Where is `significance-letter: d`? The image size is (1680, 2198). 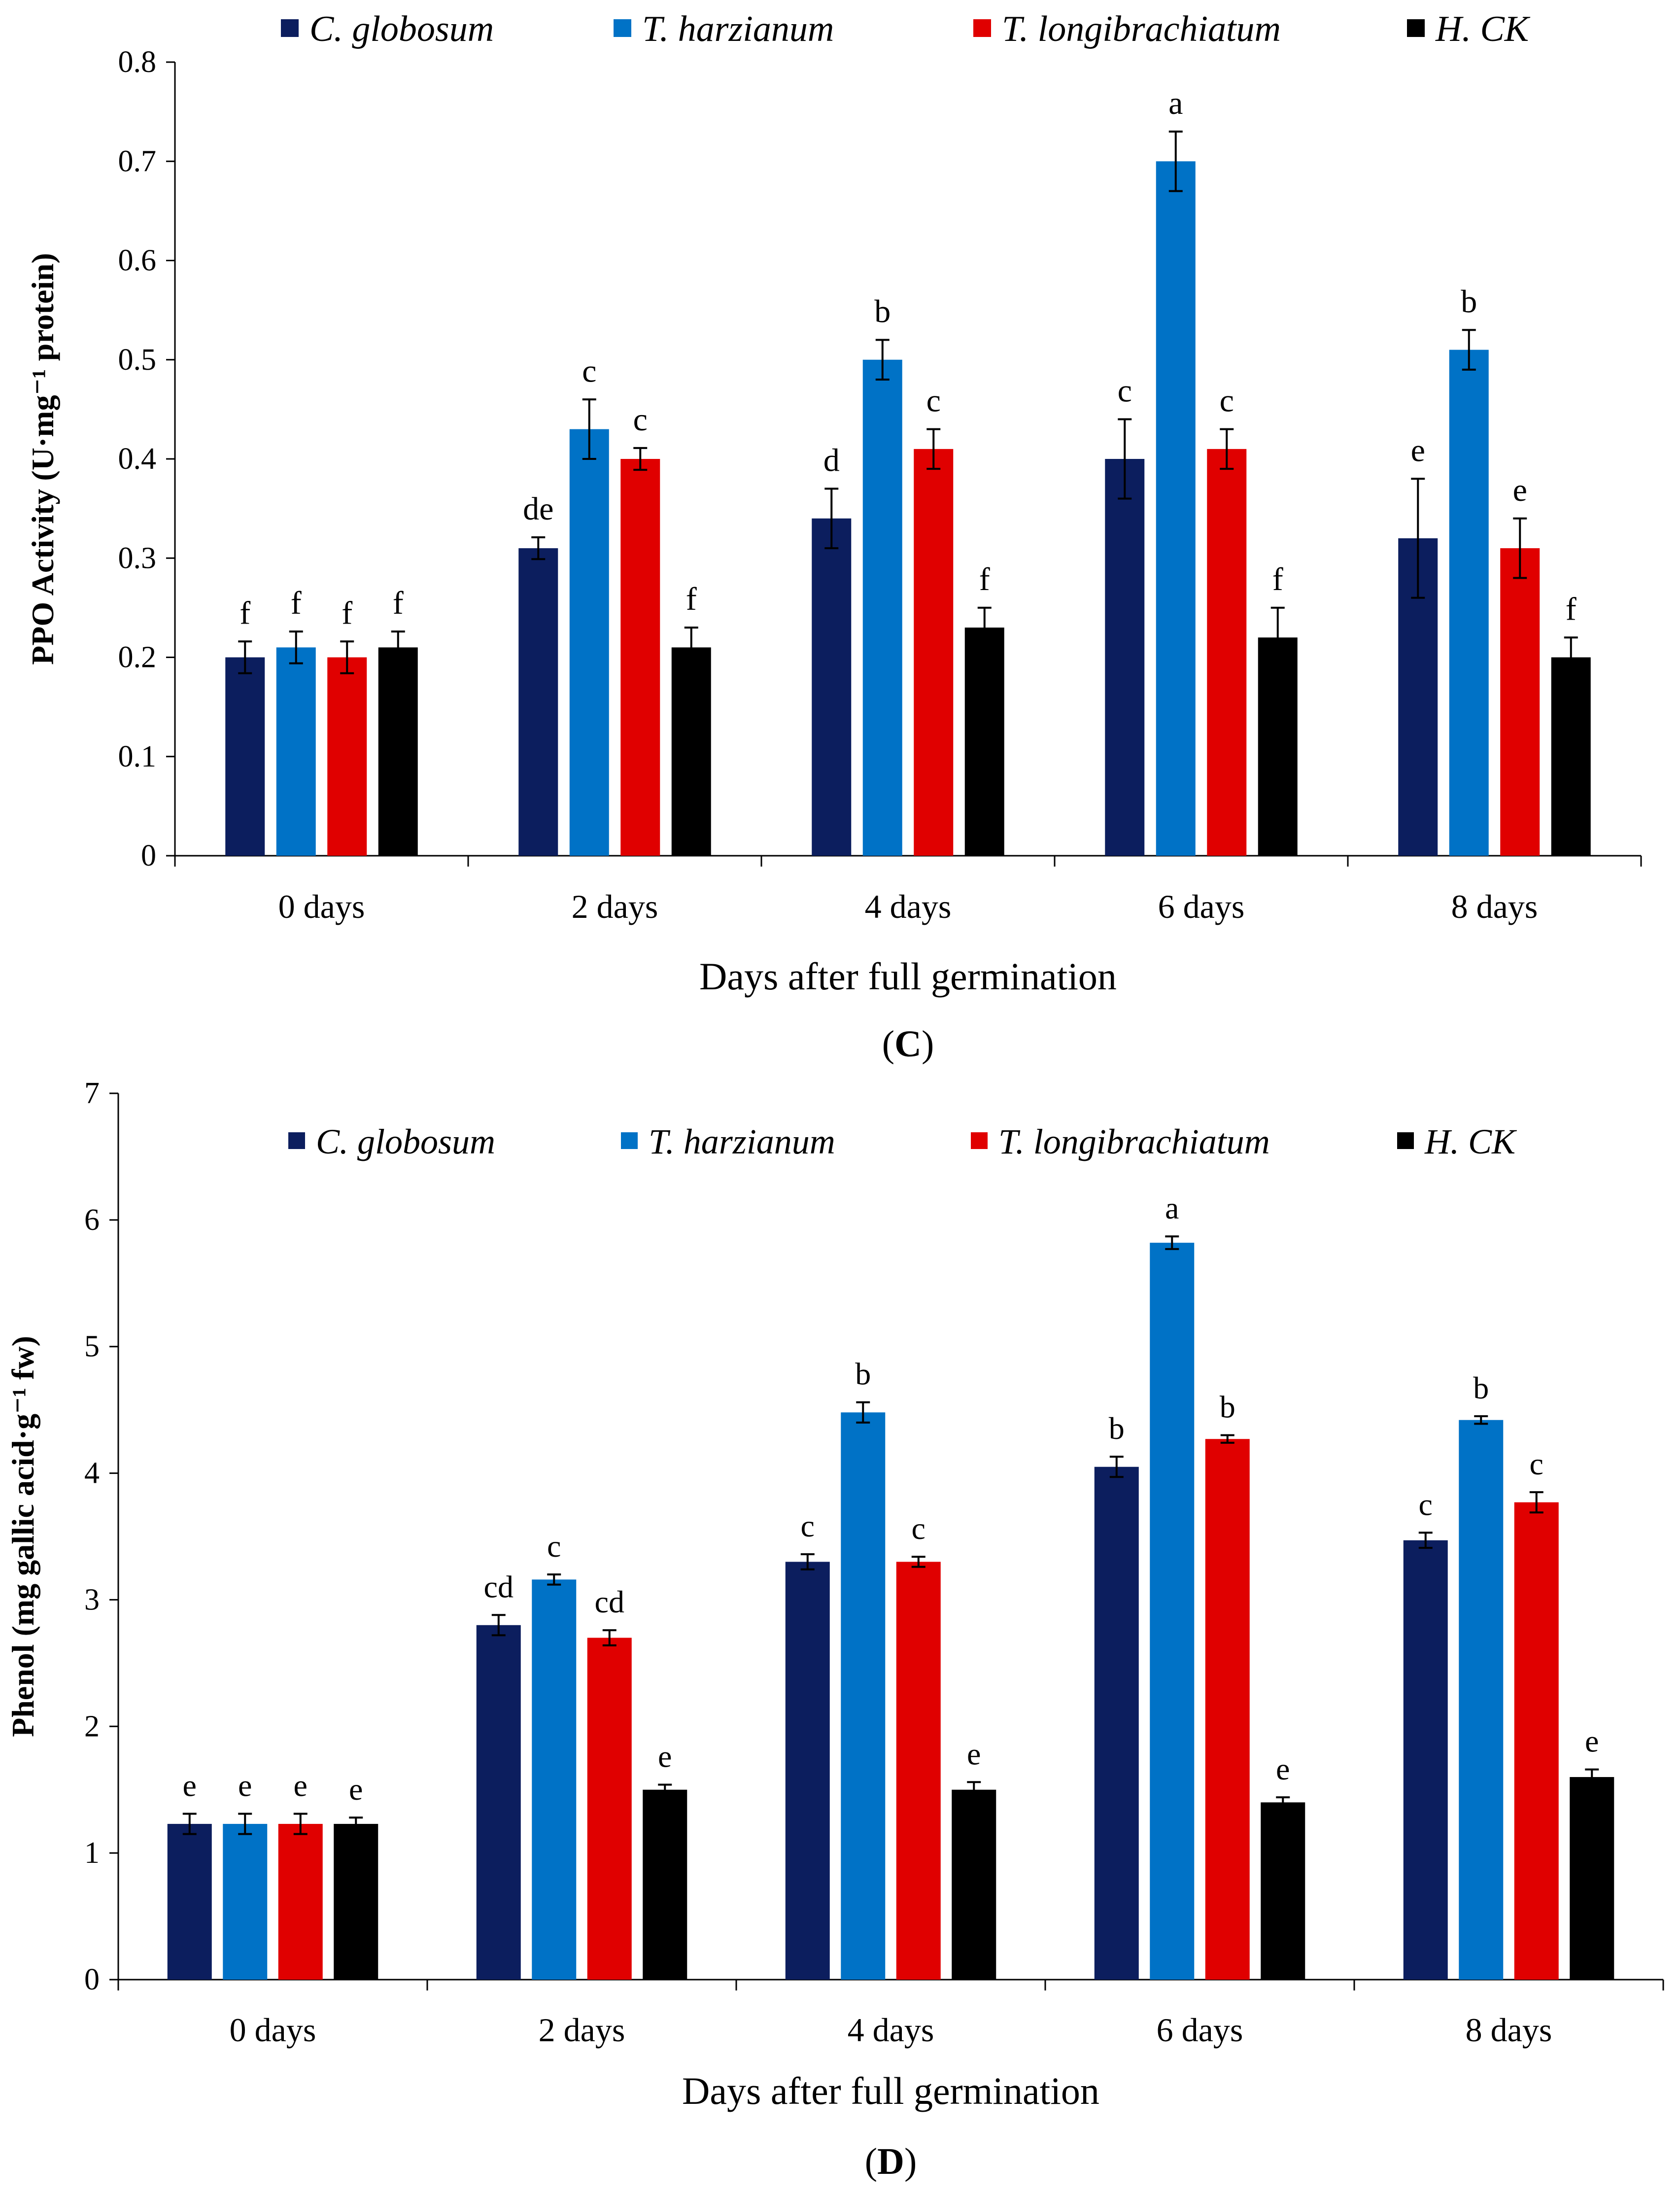
significance-letter: d is located at coordinates (832, 460).